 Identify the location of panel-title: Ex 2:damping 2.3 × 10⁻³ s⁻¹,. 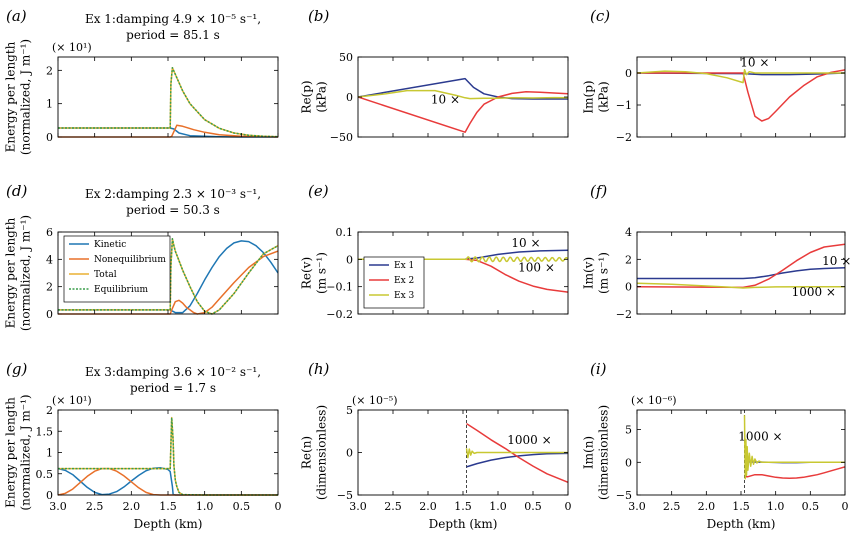
(173, 194).